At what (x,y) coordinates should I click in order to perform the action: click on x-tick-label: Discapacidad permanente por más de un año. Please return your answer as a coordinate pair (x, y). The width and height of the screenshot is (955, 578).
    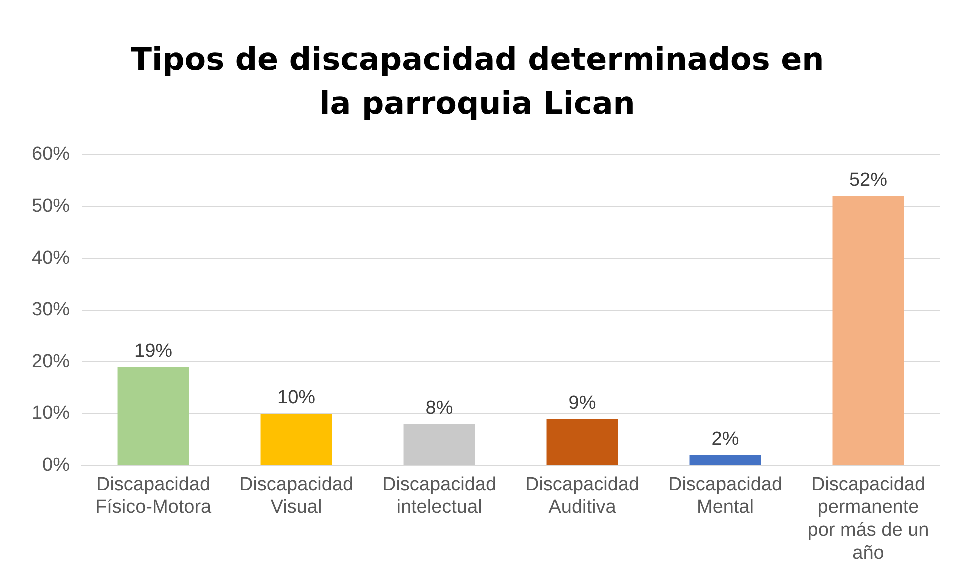
    Looking at the image, I should click on (869, 519).